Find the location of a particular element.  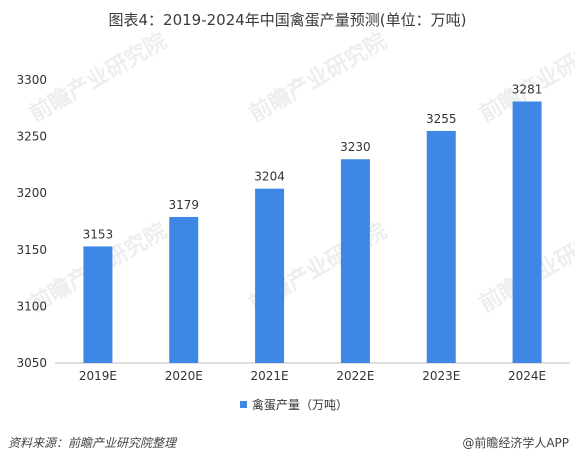

y-tick-label: 3250 is located at coordinates (31, 137).